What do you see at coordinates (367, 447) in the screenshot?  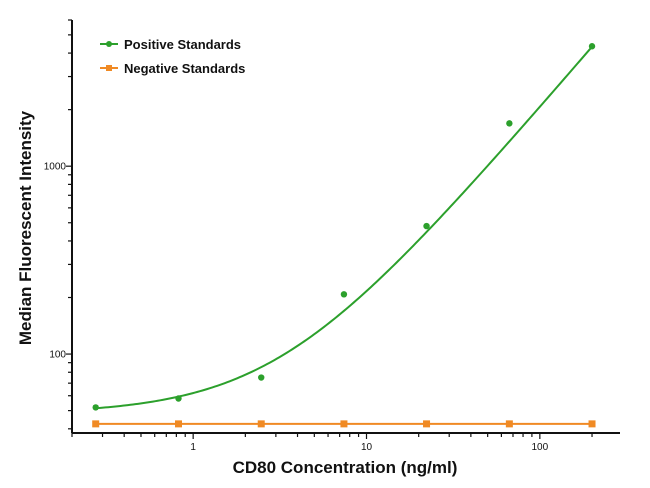 I see `x-tick-label: 10` at bounding box center [367, 447].